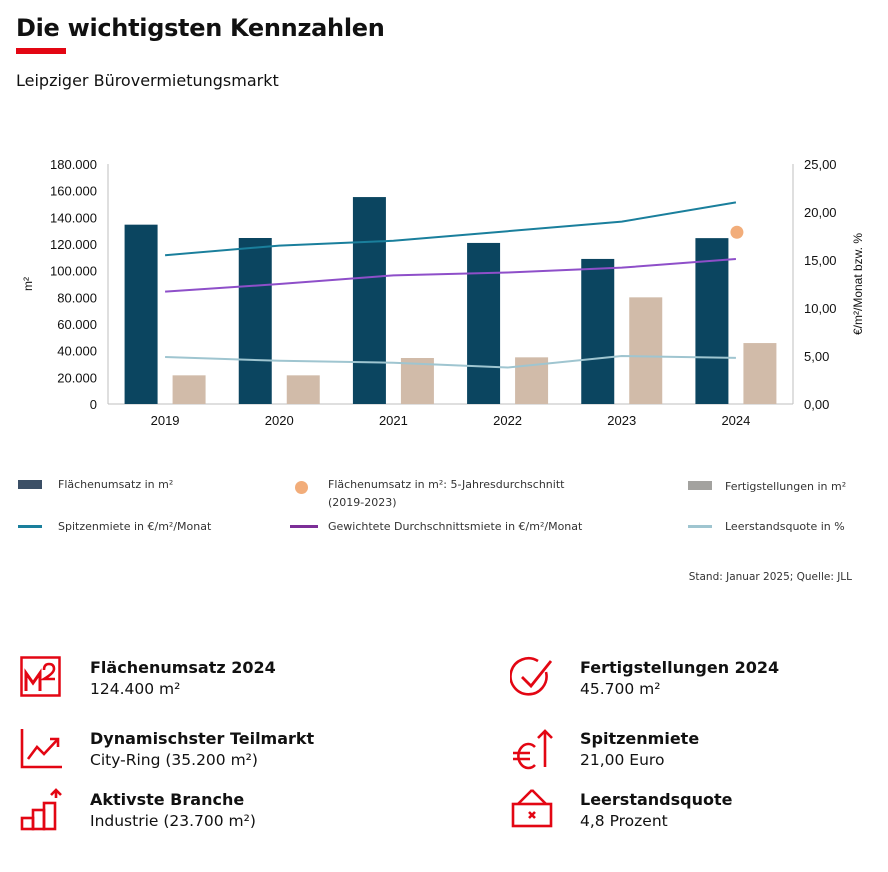 Image resolution: width=888 pixels, height=872 pixels. What do you see at coordinates (173, 821) in the screenshot?
I see `kpi-value: Industrie (23.700 m²)` at bounding box center [173, 821].